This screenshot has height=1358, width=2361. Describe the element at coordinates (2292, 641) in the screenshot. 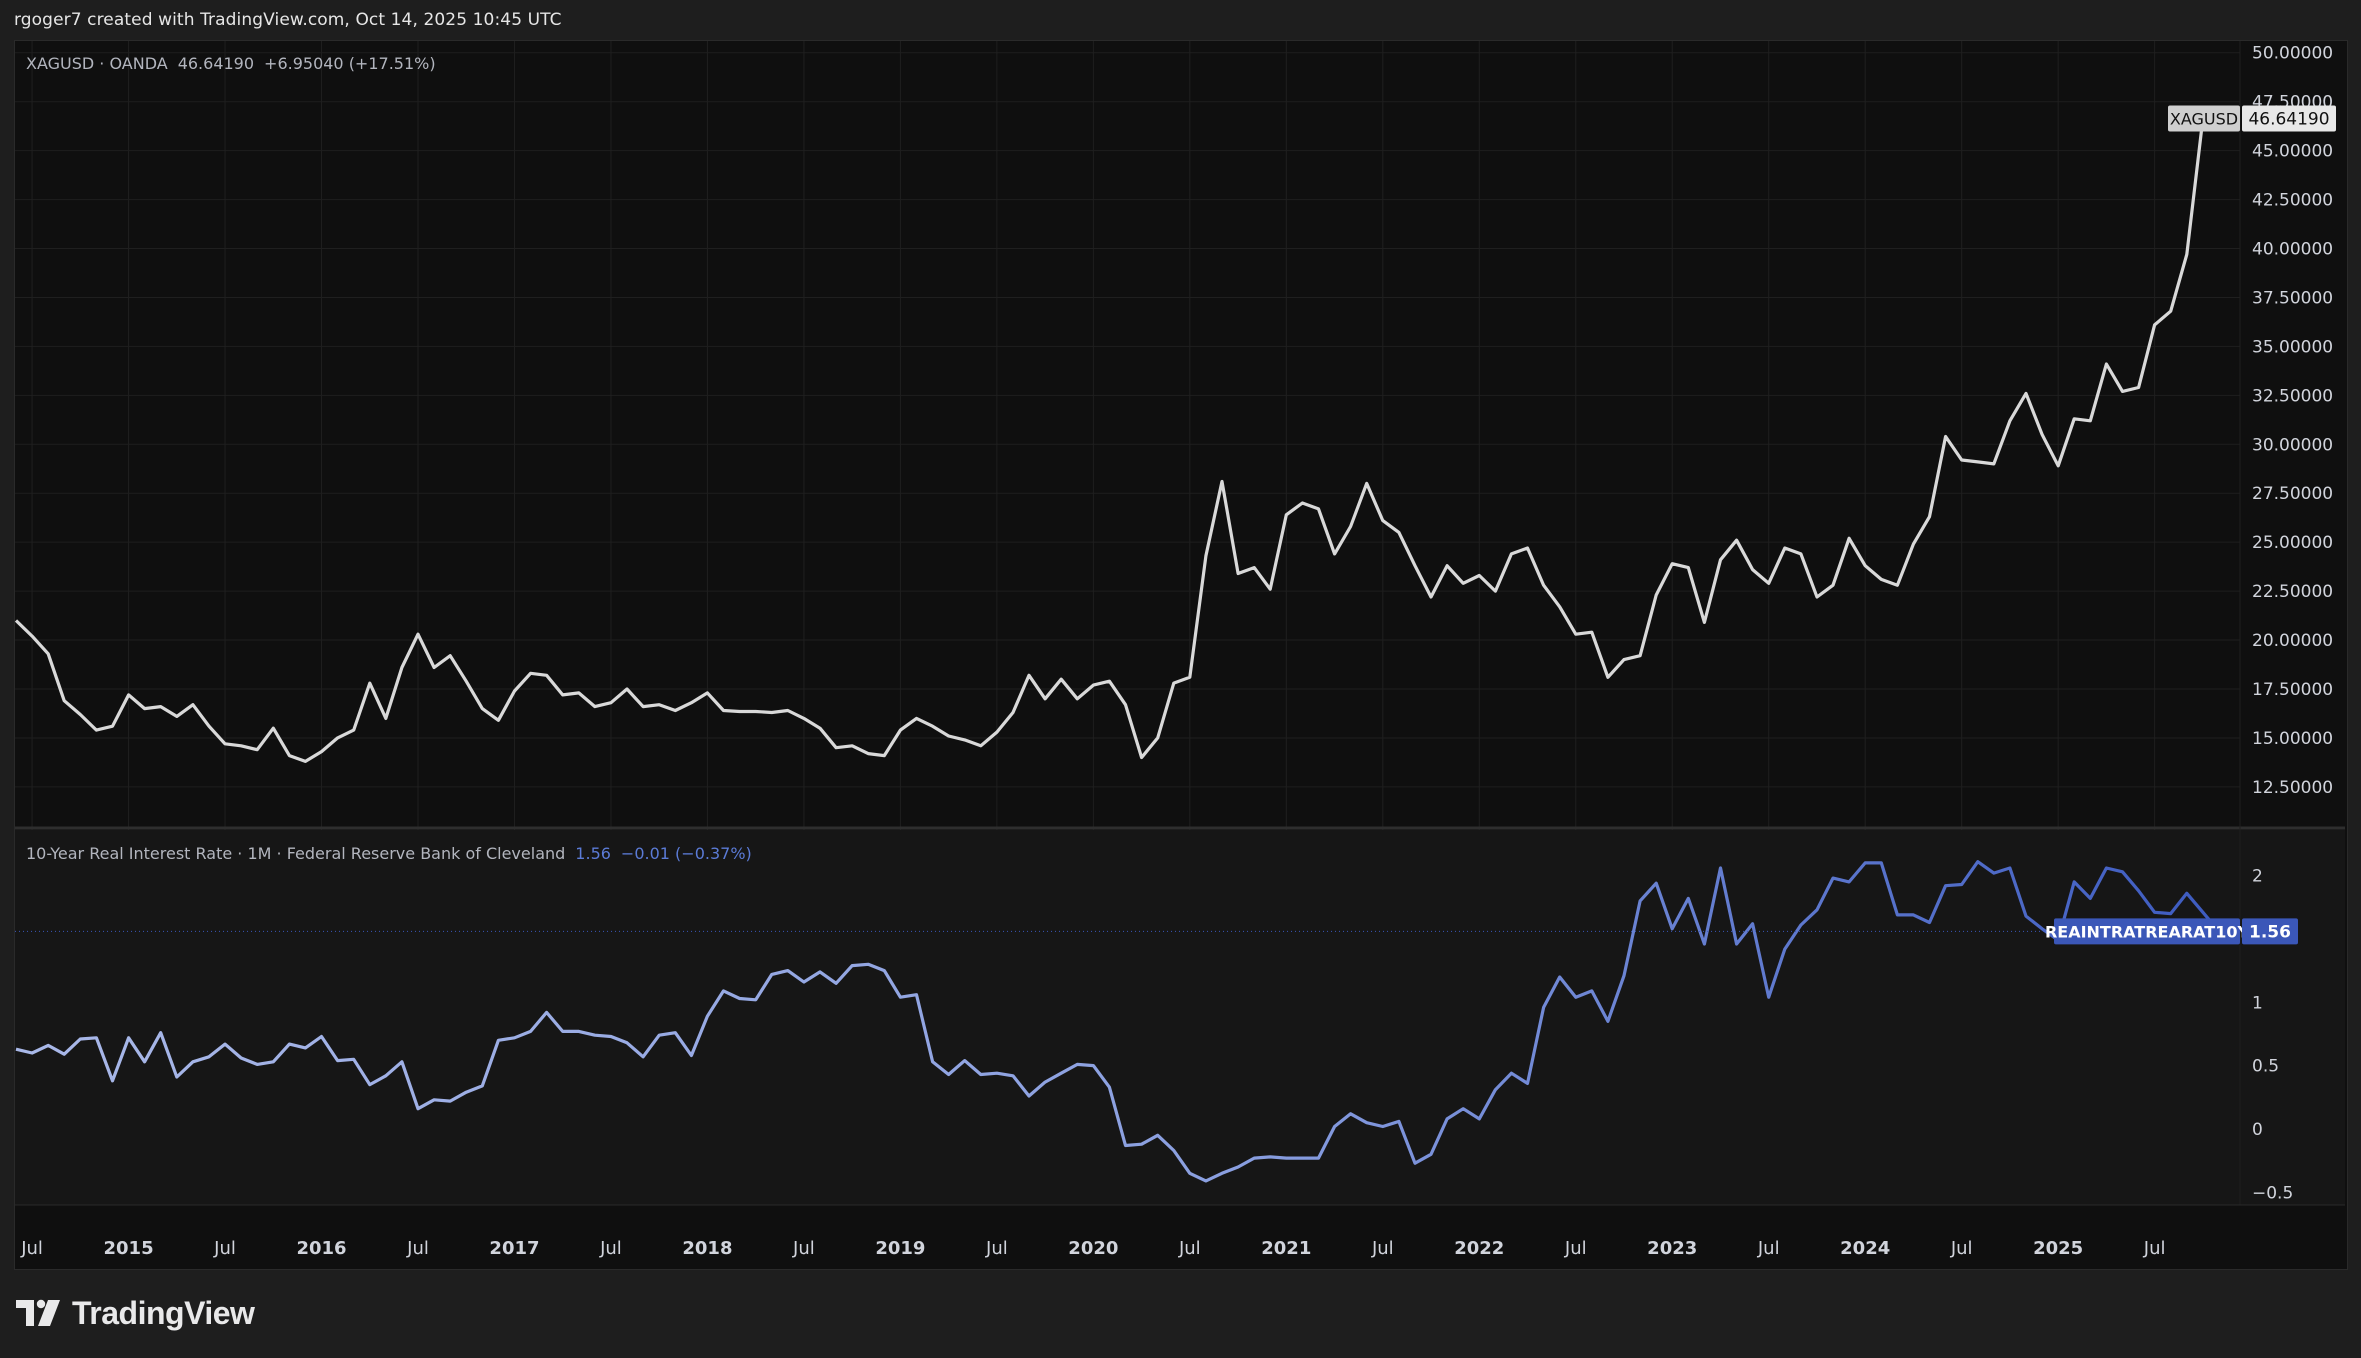

I see `price-axis-tick-label: 20.00000` at that location.